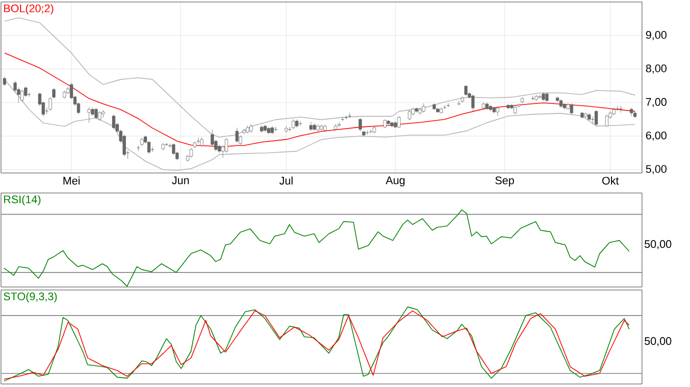  Describe the element at coordinates (656, 35) in the screenshot. I see `y-tick-label: 9,00` at that location.